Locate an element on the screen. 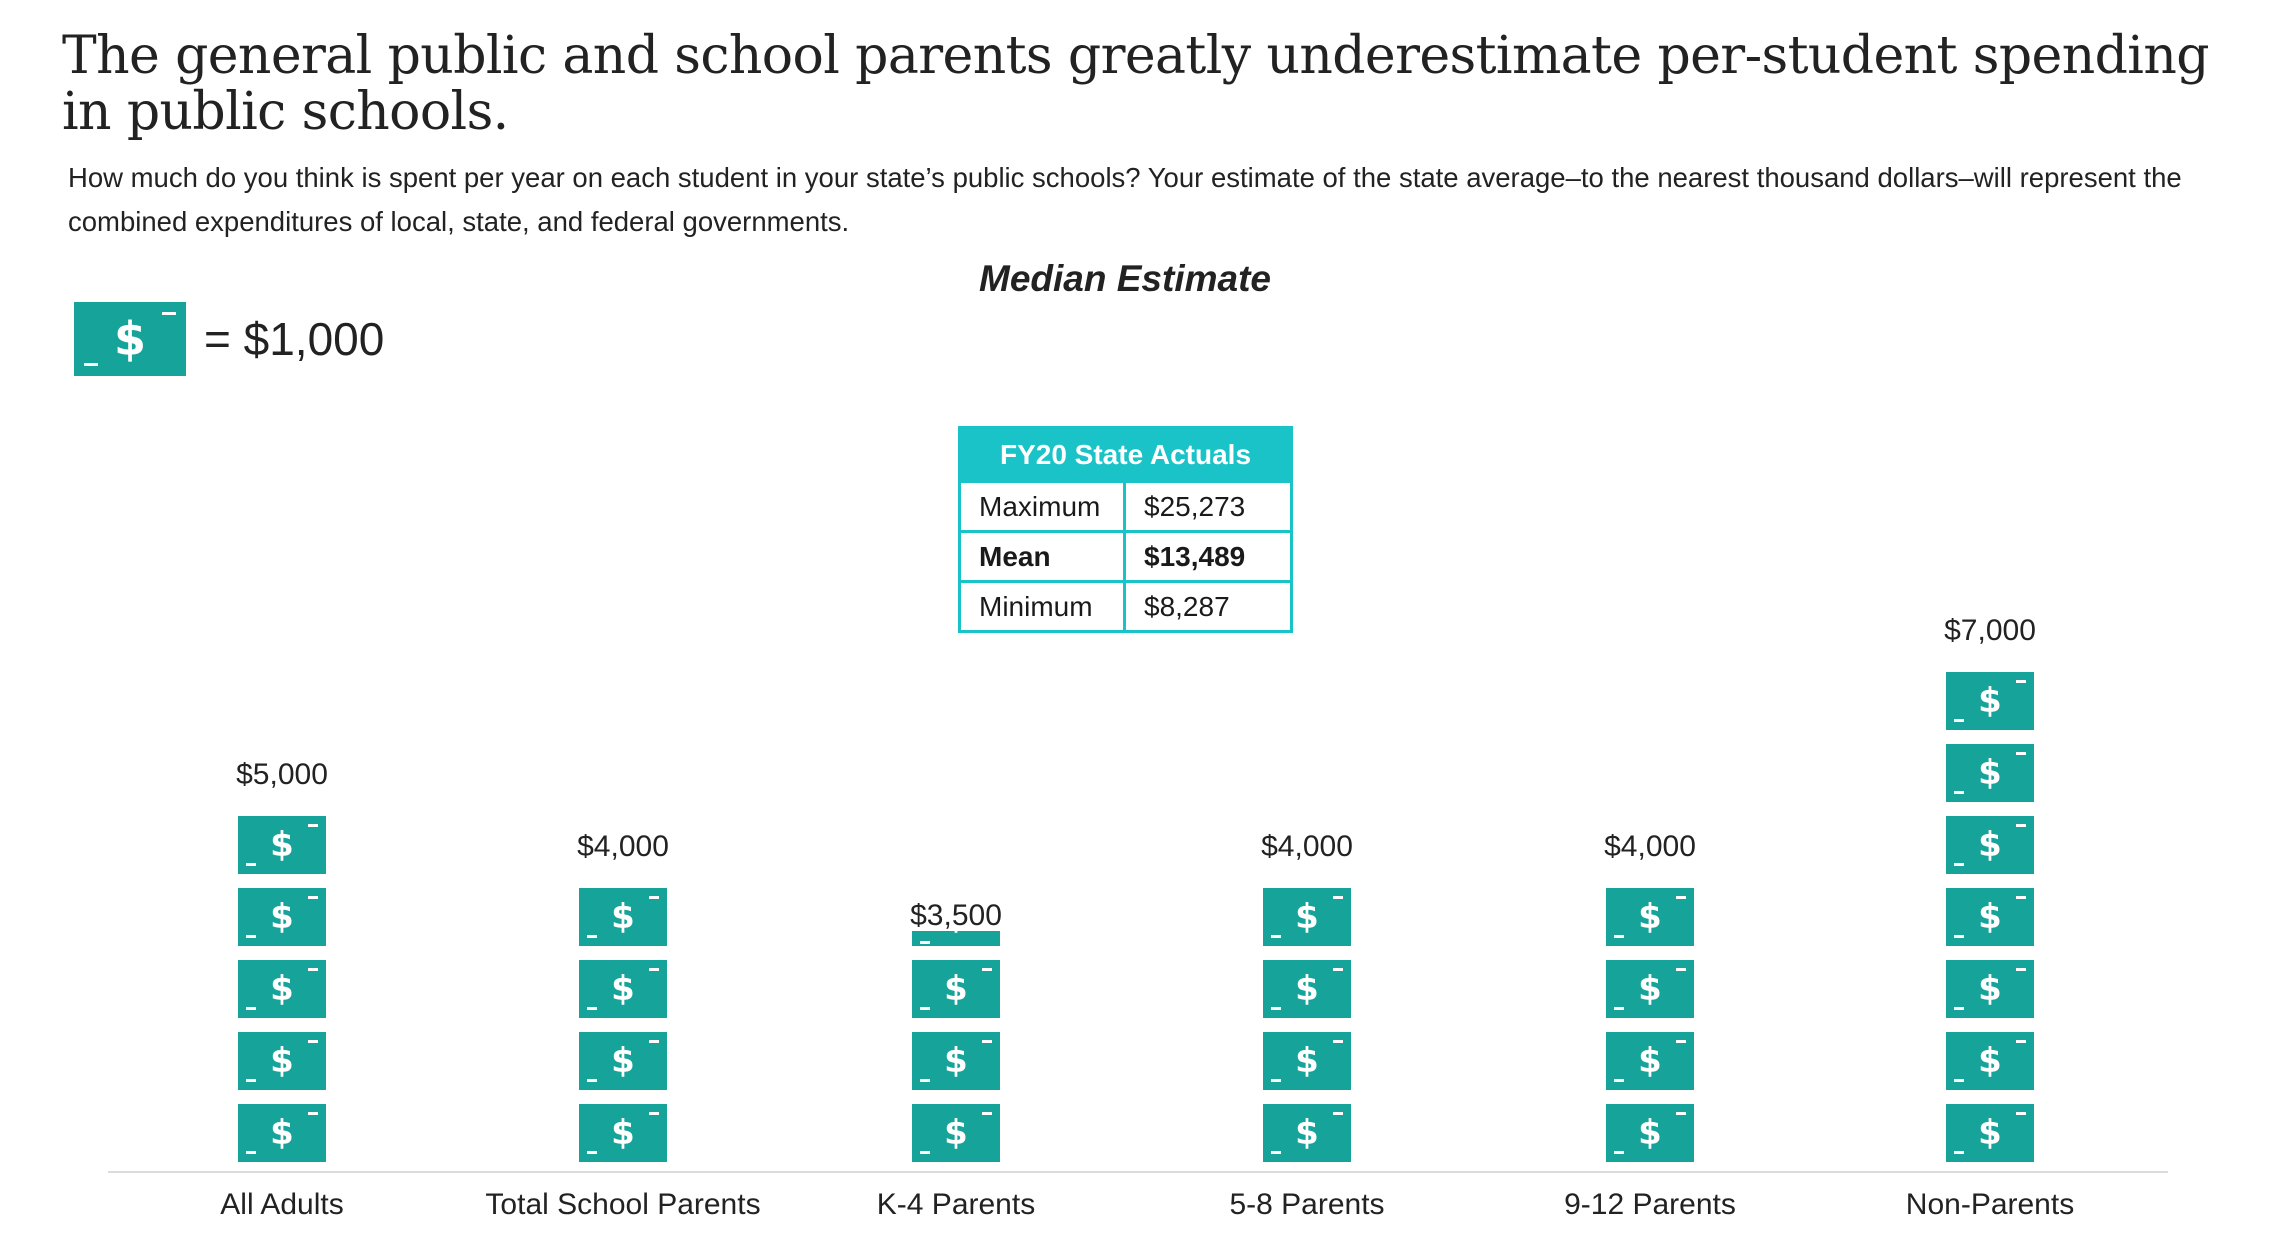 This screenshot has width=2286, height=1238. value-label: $7,000 is located at coordinates (1990, 630).